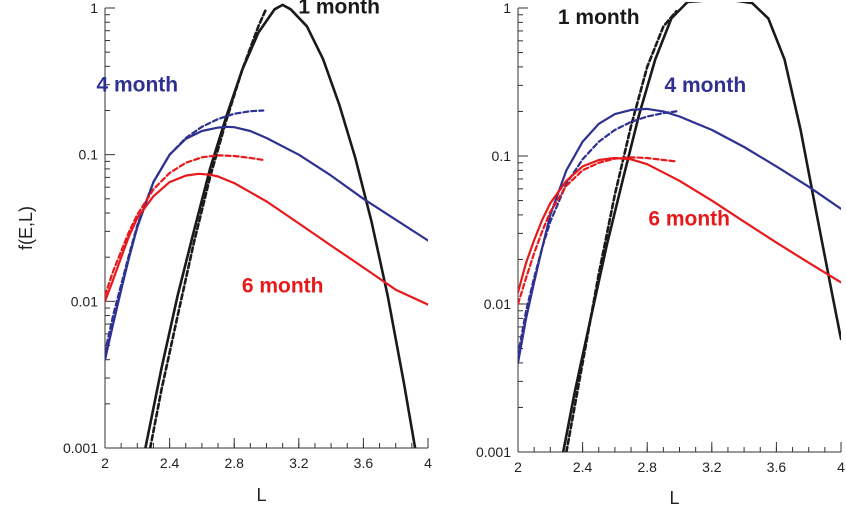 The image size is (846, 512). I want to click on right-series-1-month-dashed, so click(621, 231).